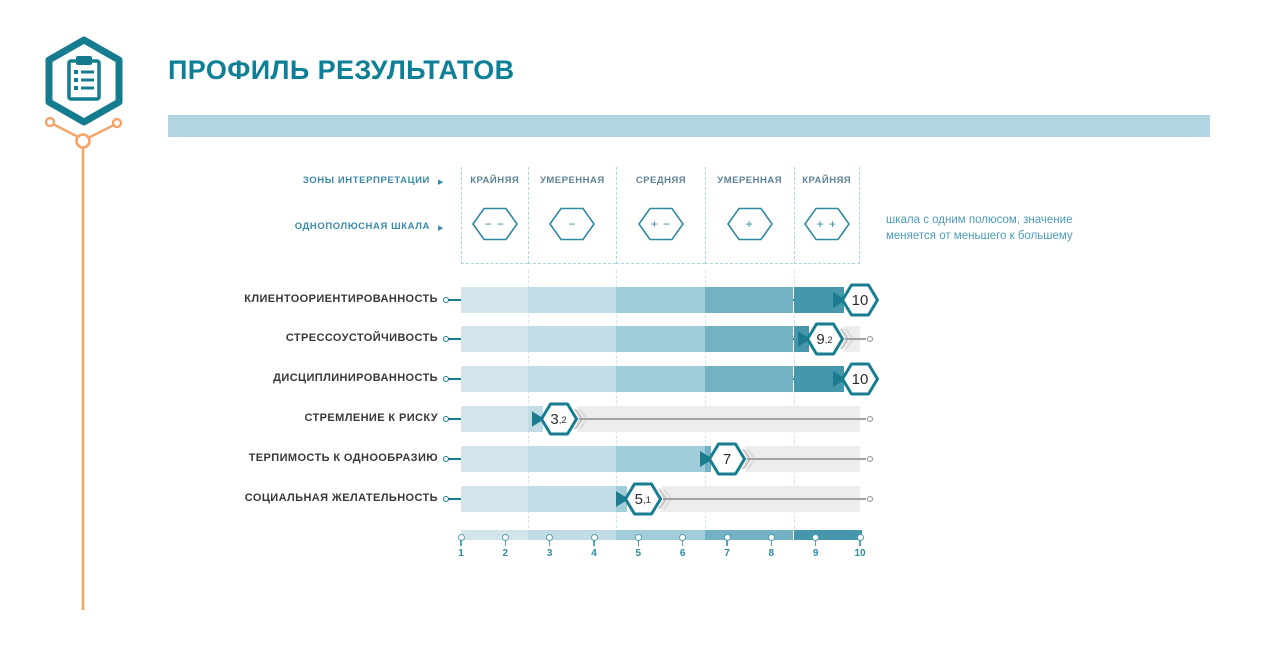  What do you see at coordinates (494, 224) in the screenshot?
I see `zone-sign: − −` at bounding box center [494, 224].